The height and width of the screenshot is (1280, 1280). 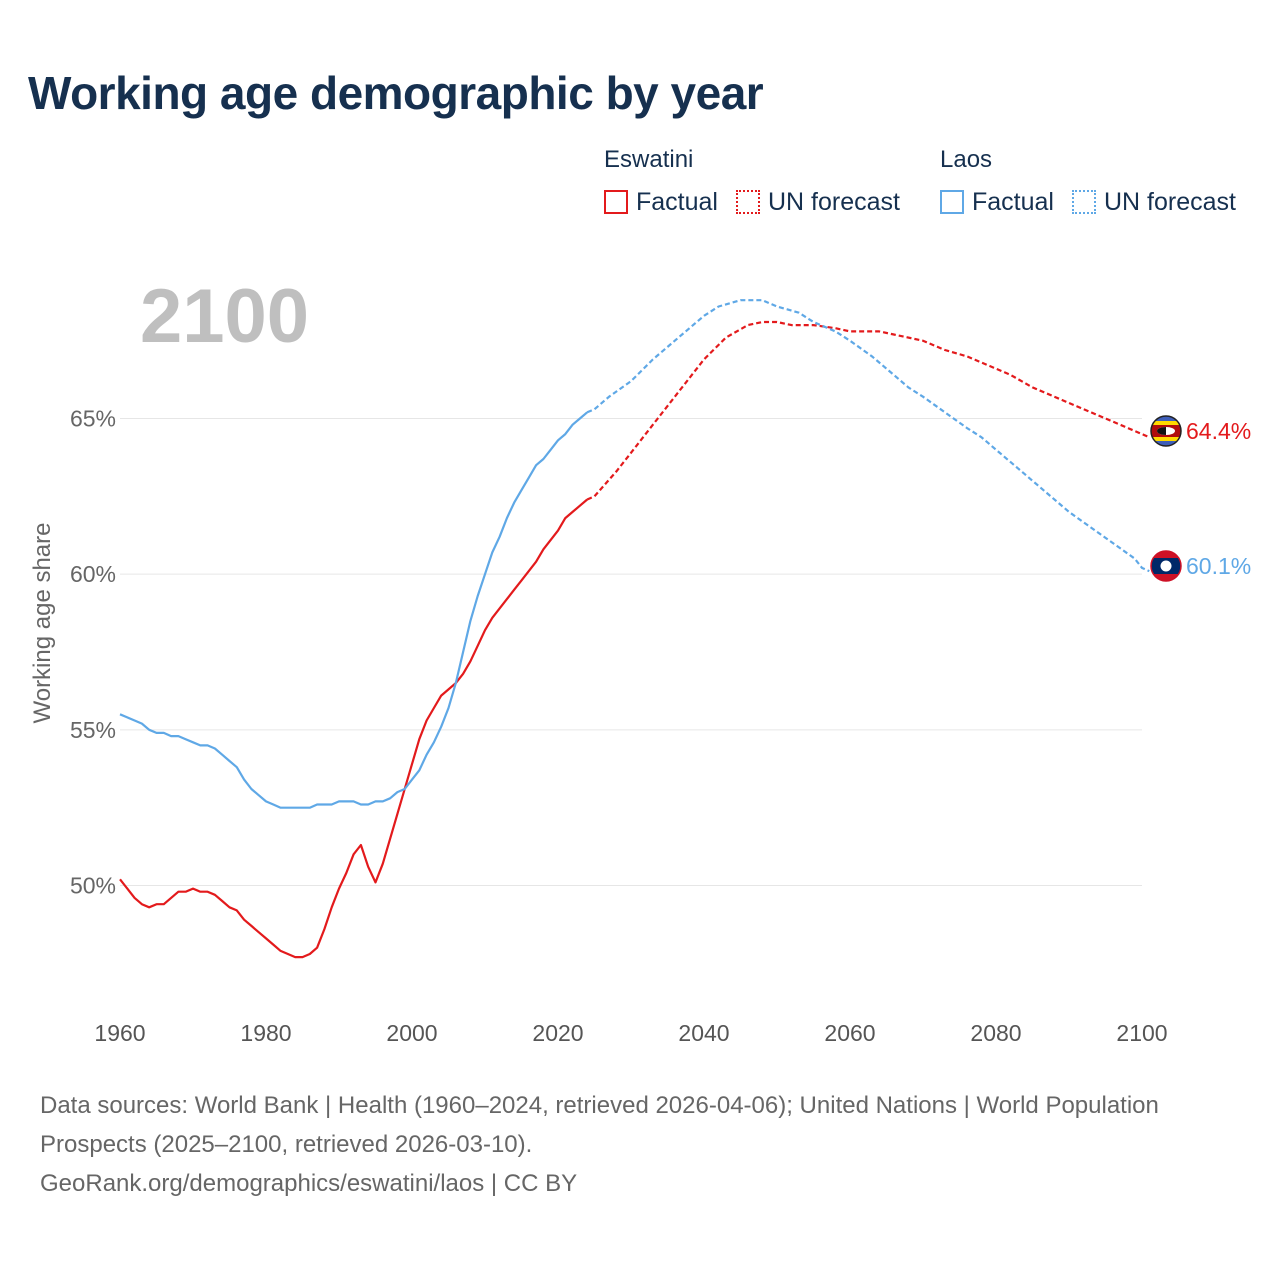 What do you see at coordinates (224, 316) in the screenshot?
I see `big-year-label: 2100` at bounding box center [224, 316].